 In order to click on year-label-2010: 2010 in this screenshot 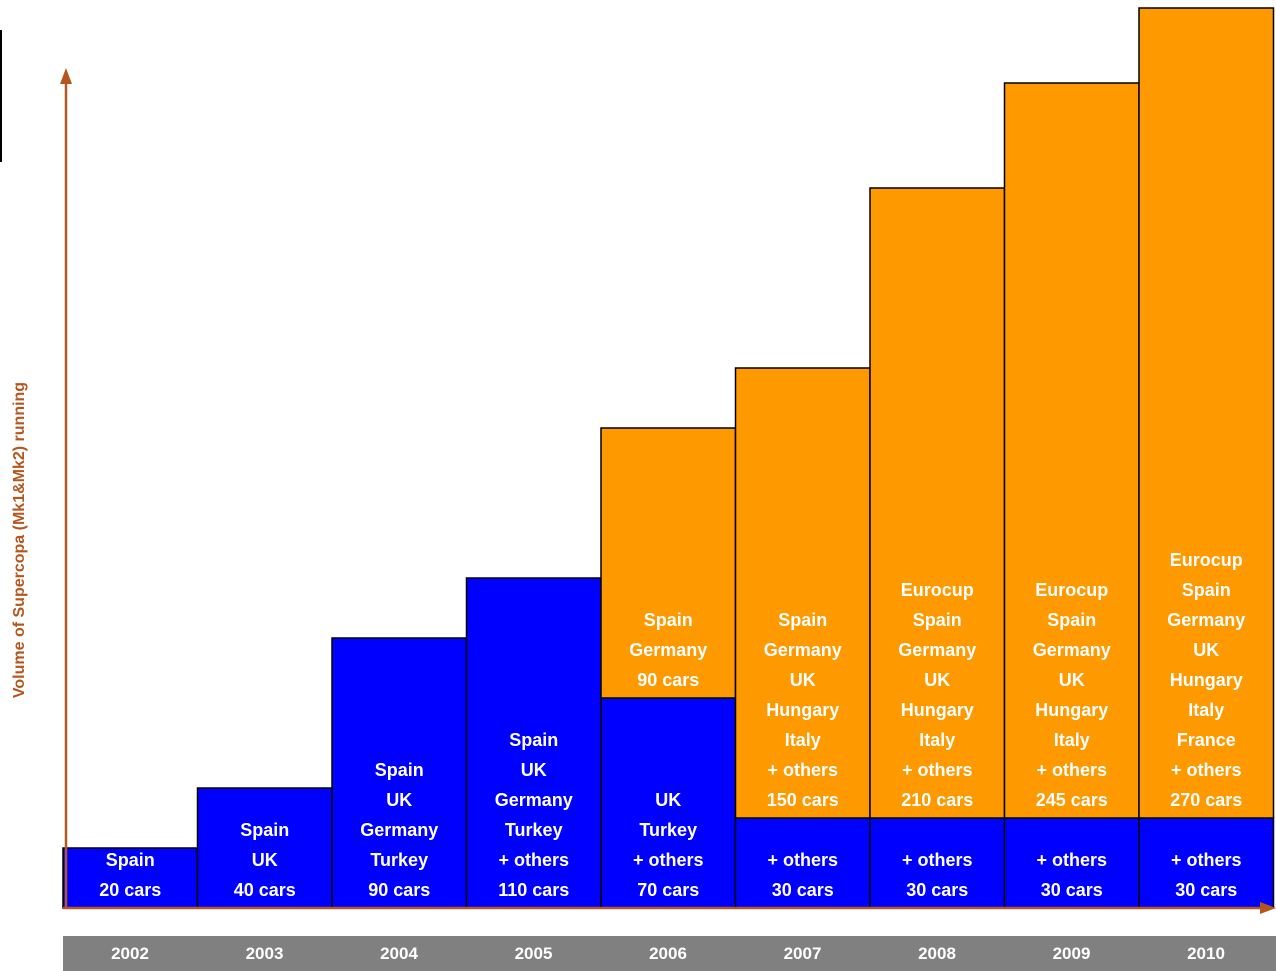, I will do `click(1206, 953)`.